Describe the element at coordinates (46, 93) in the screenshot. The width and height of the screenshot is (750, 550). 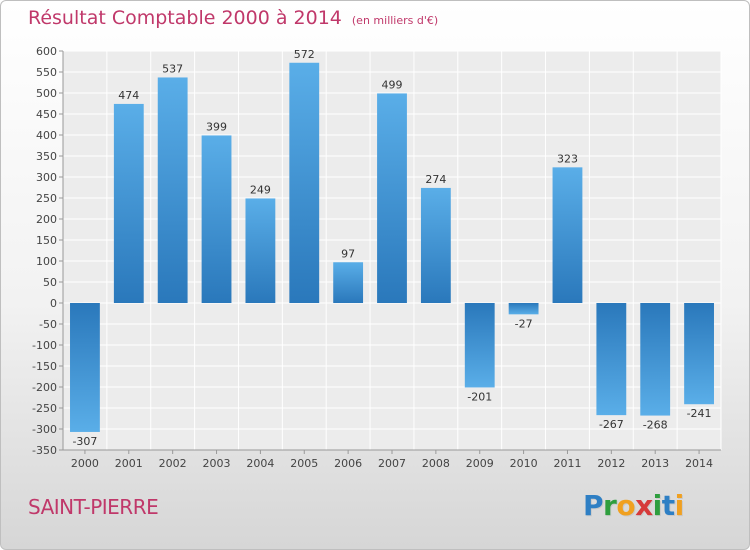
I see `y-tick-label: 500` at that location.